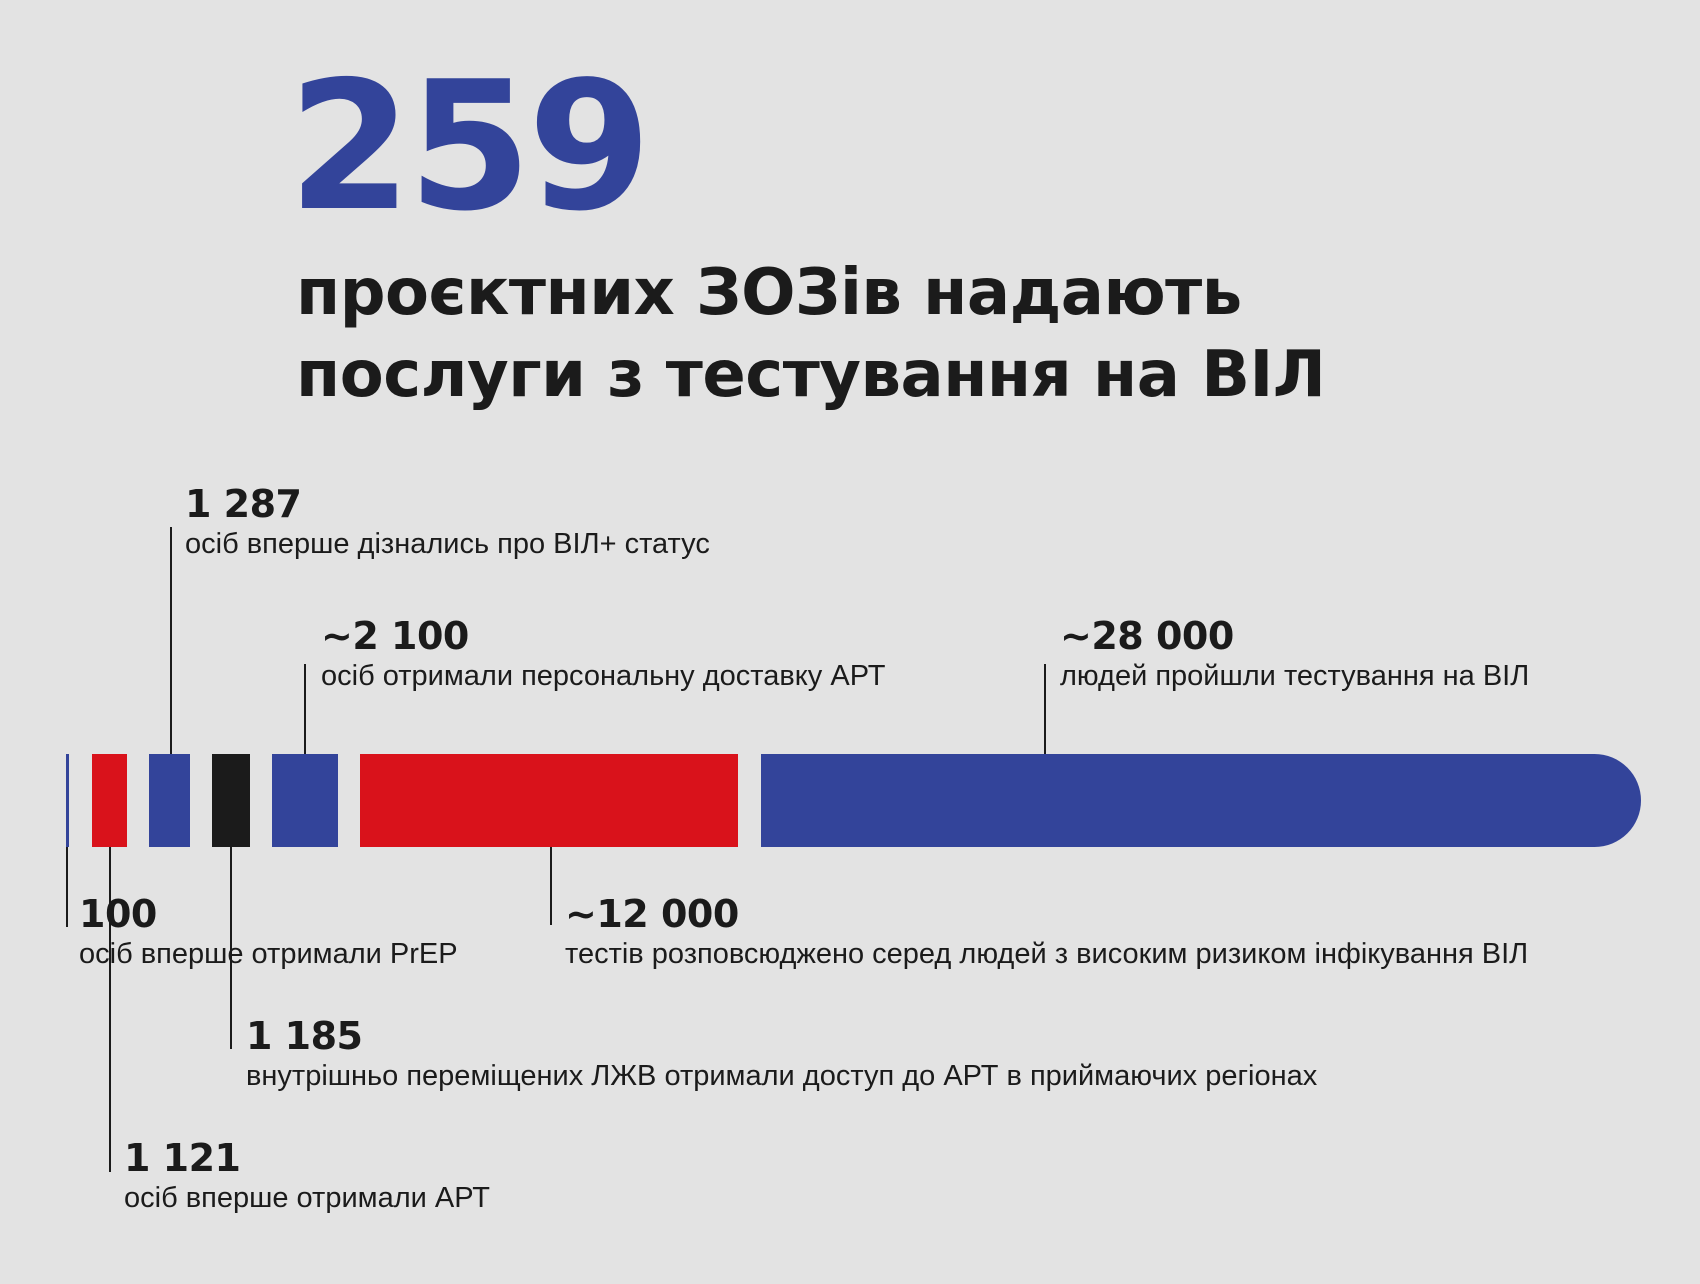 The height and width of the screenshot is (1284, 1700). What do you see at coordinates (470, 146) in the screenshot?
I see `headline-number: 259` at bounding box center [470, 146].